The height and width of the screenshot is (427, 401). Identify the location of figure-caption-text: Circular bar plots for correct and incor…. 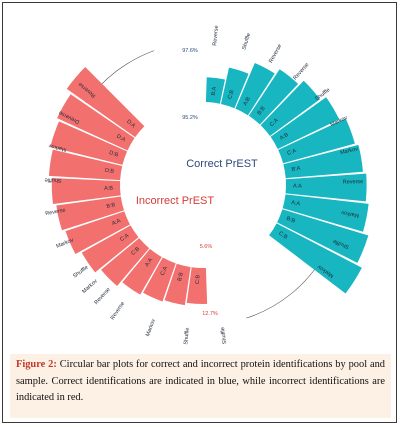
(200, 381).